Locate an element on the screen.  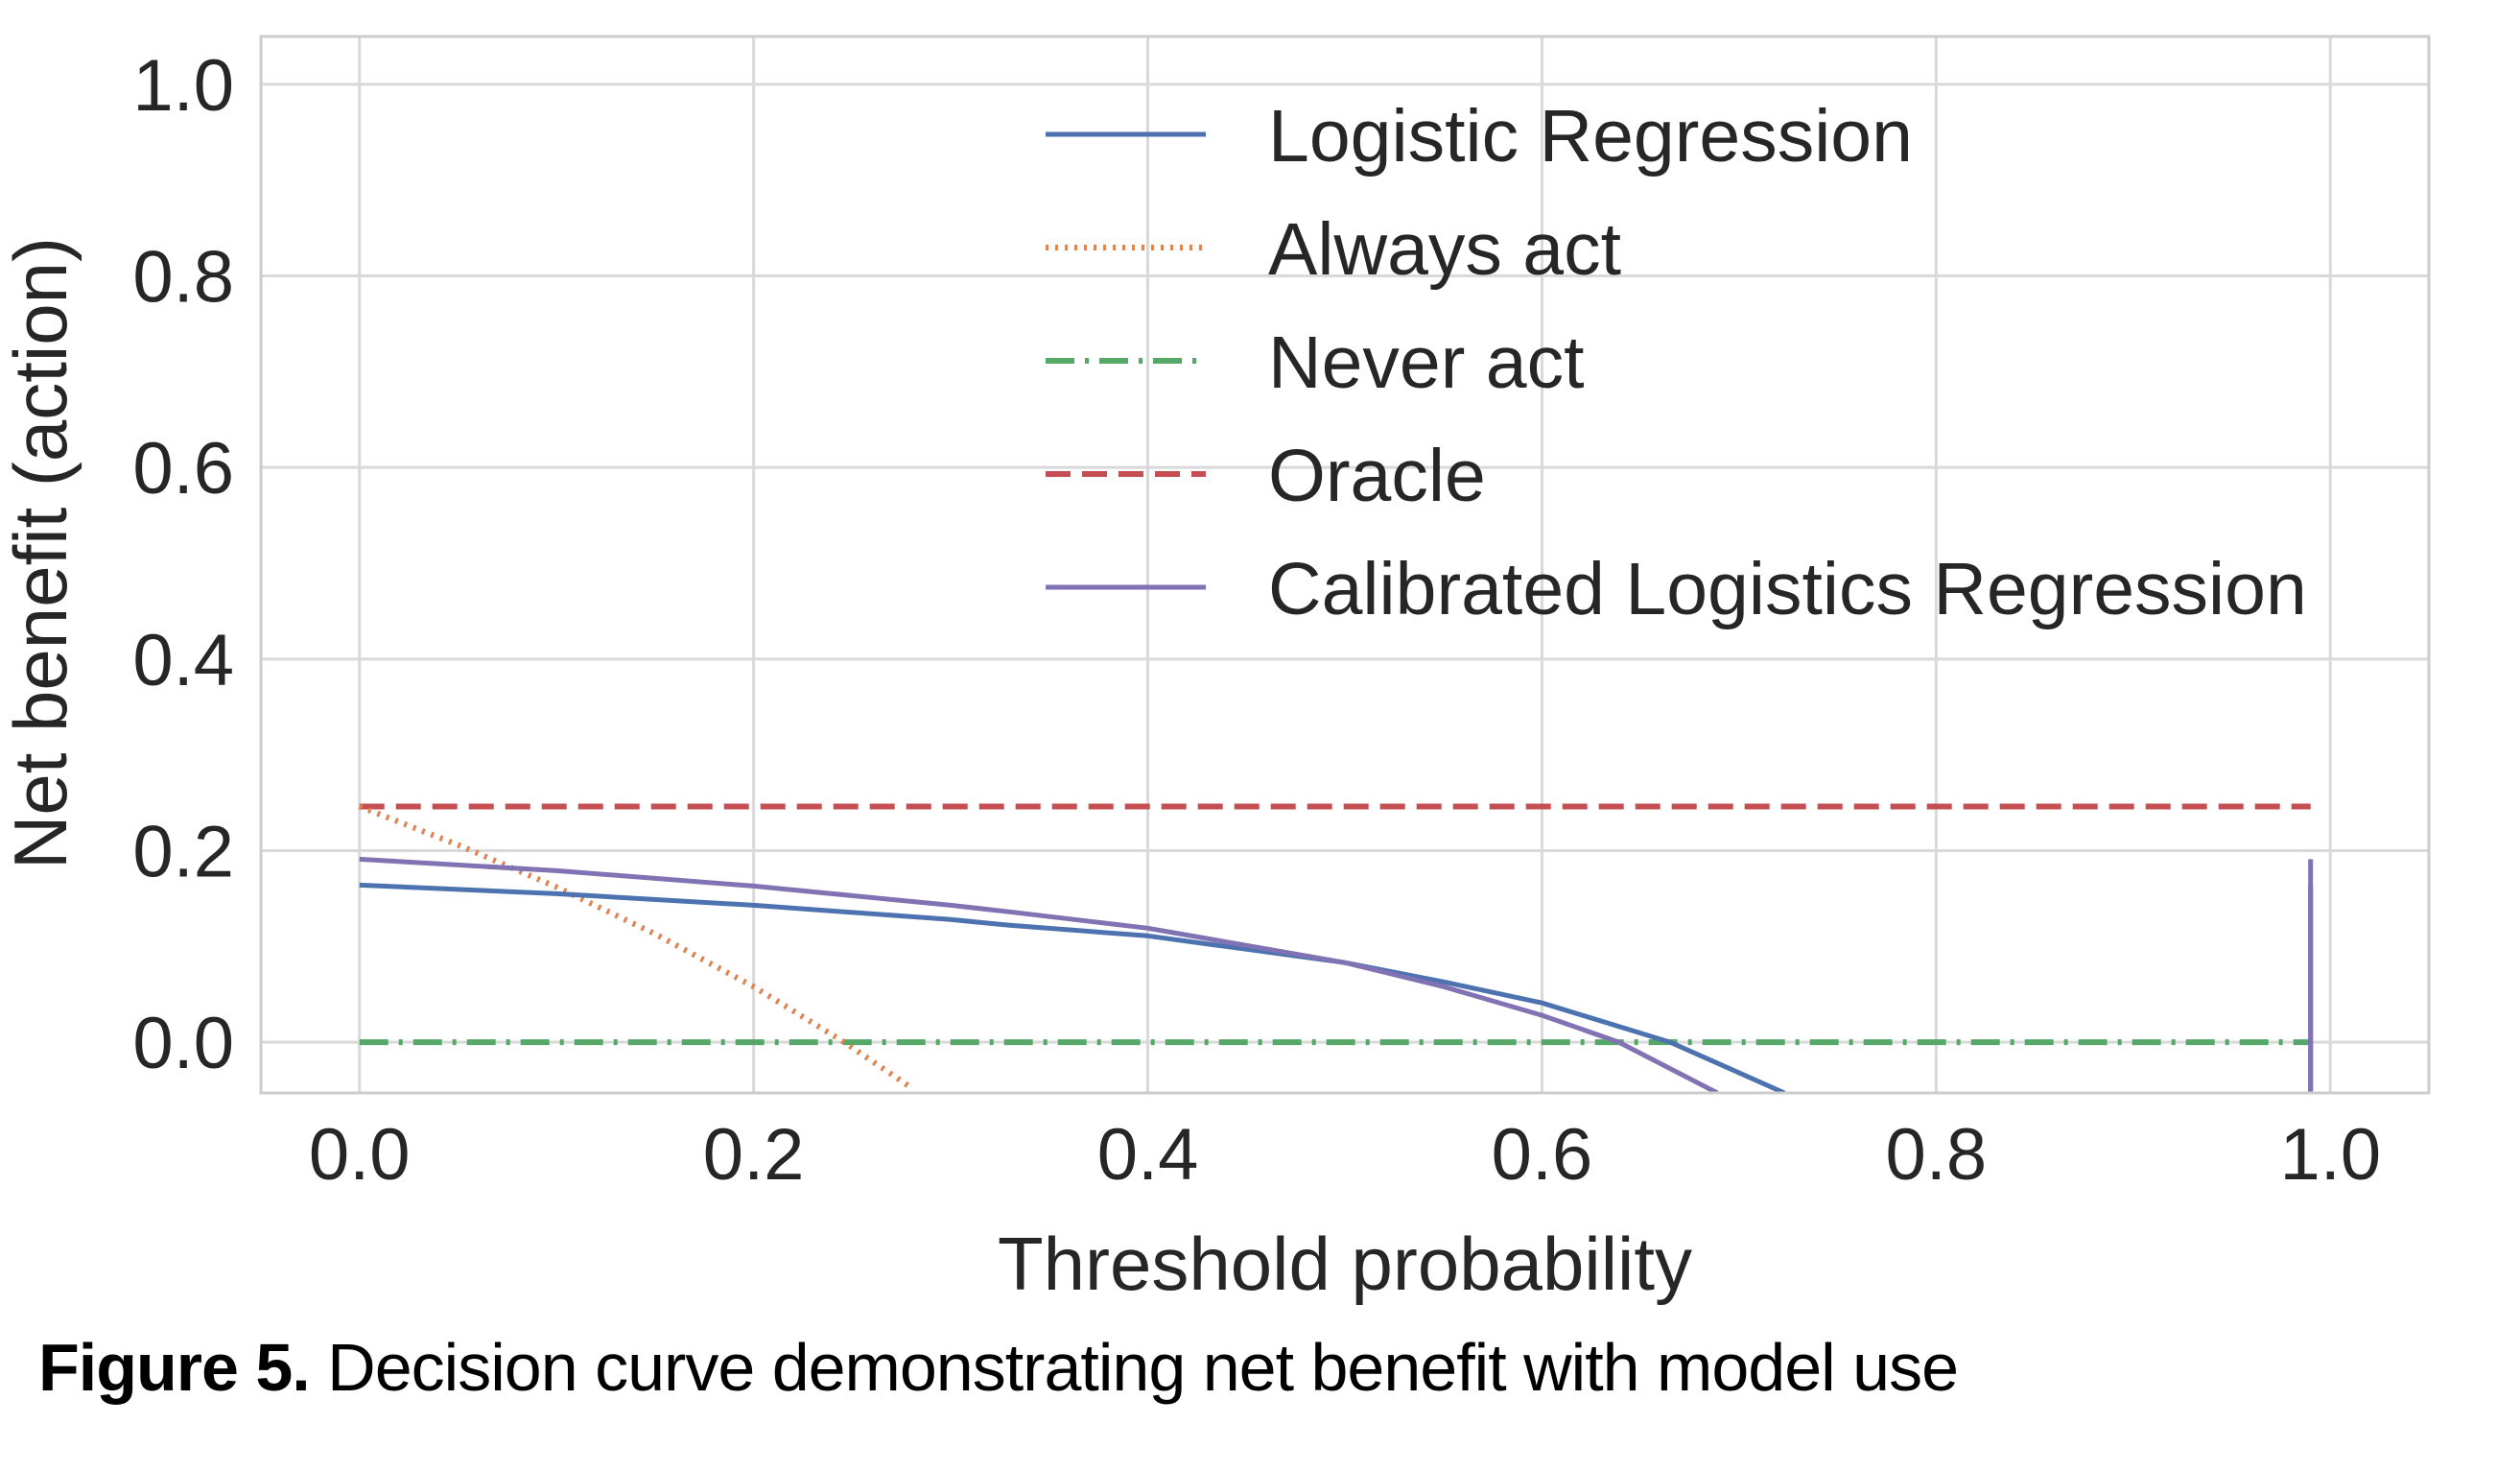
x-tick-label: 0.2 is located at coordinates (754, 1155).